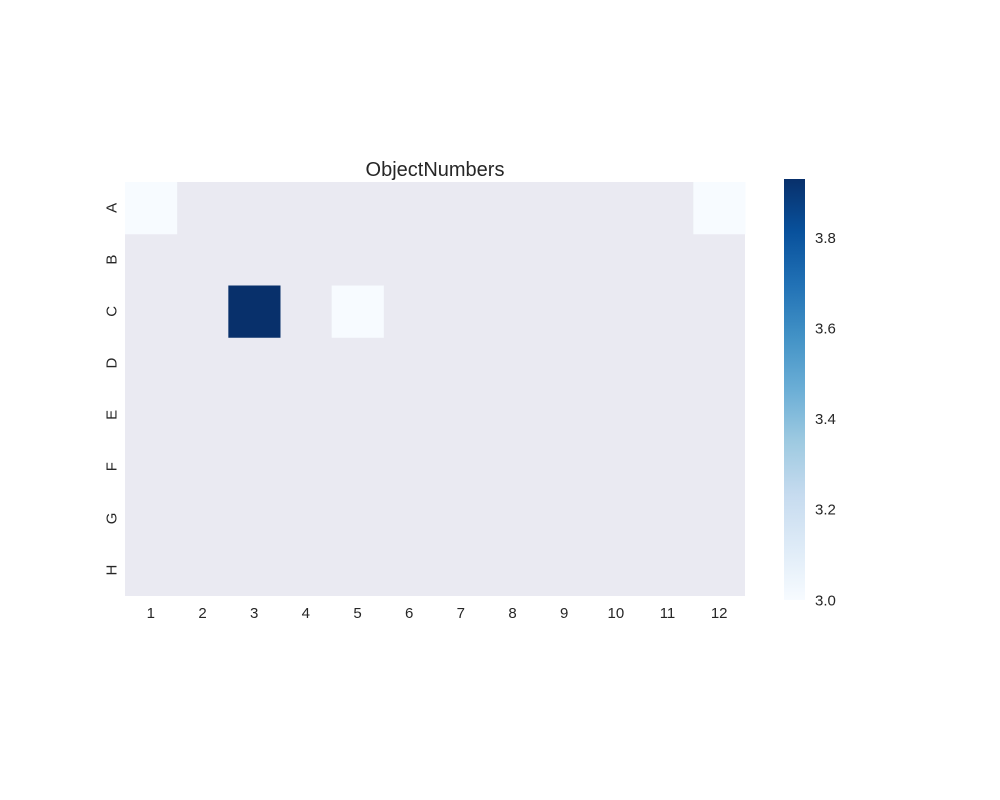 This screenshot has width=1000, height=800. I want to click on x-tick-label: 9, so click(564, 613).